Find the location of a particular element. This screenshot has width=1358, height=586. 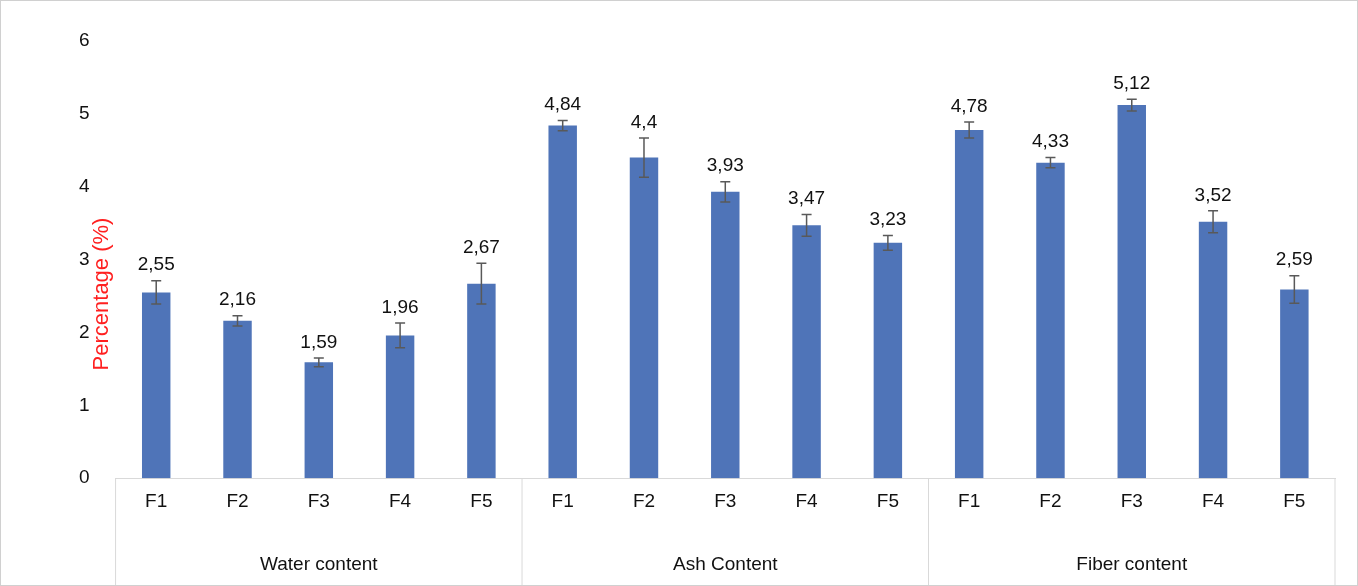

y-tick-label: 3 is located at coordinates (84, 258).